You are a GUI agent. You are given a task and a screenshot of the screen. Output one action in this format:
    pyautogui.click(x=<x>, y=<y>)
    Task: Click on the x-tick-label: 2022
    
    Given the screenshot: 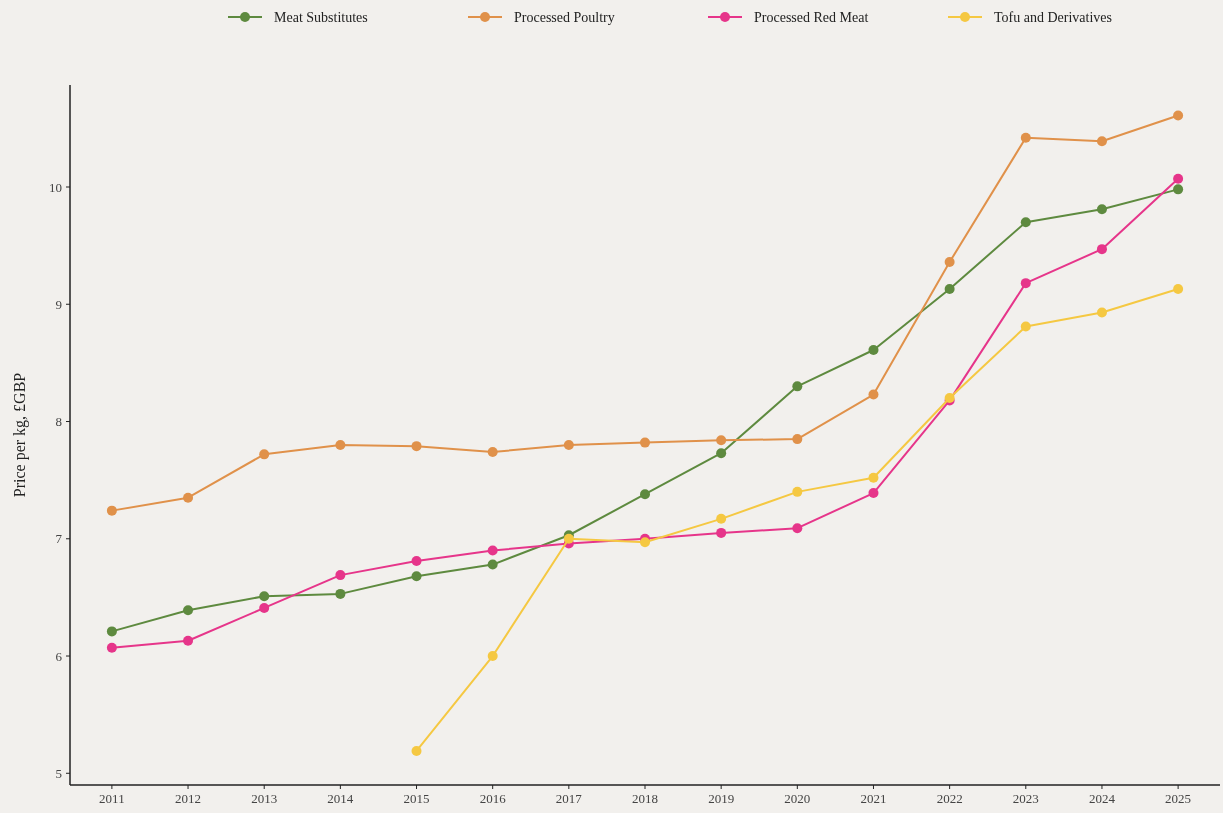 What is the action you would take?
    pyautogui.click(x=949, y=798)
    